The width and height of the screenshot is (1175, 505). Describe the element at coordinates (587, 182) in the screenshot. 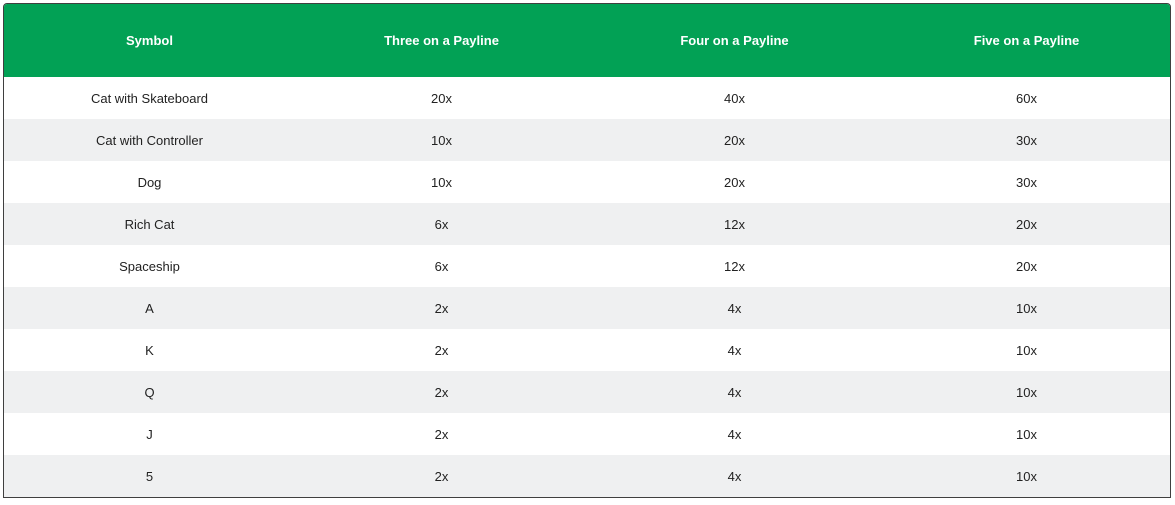

I see `table-row: Dog 10x 20x 30x` at that location.